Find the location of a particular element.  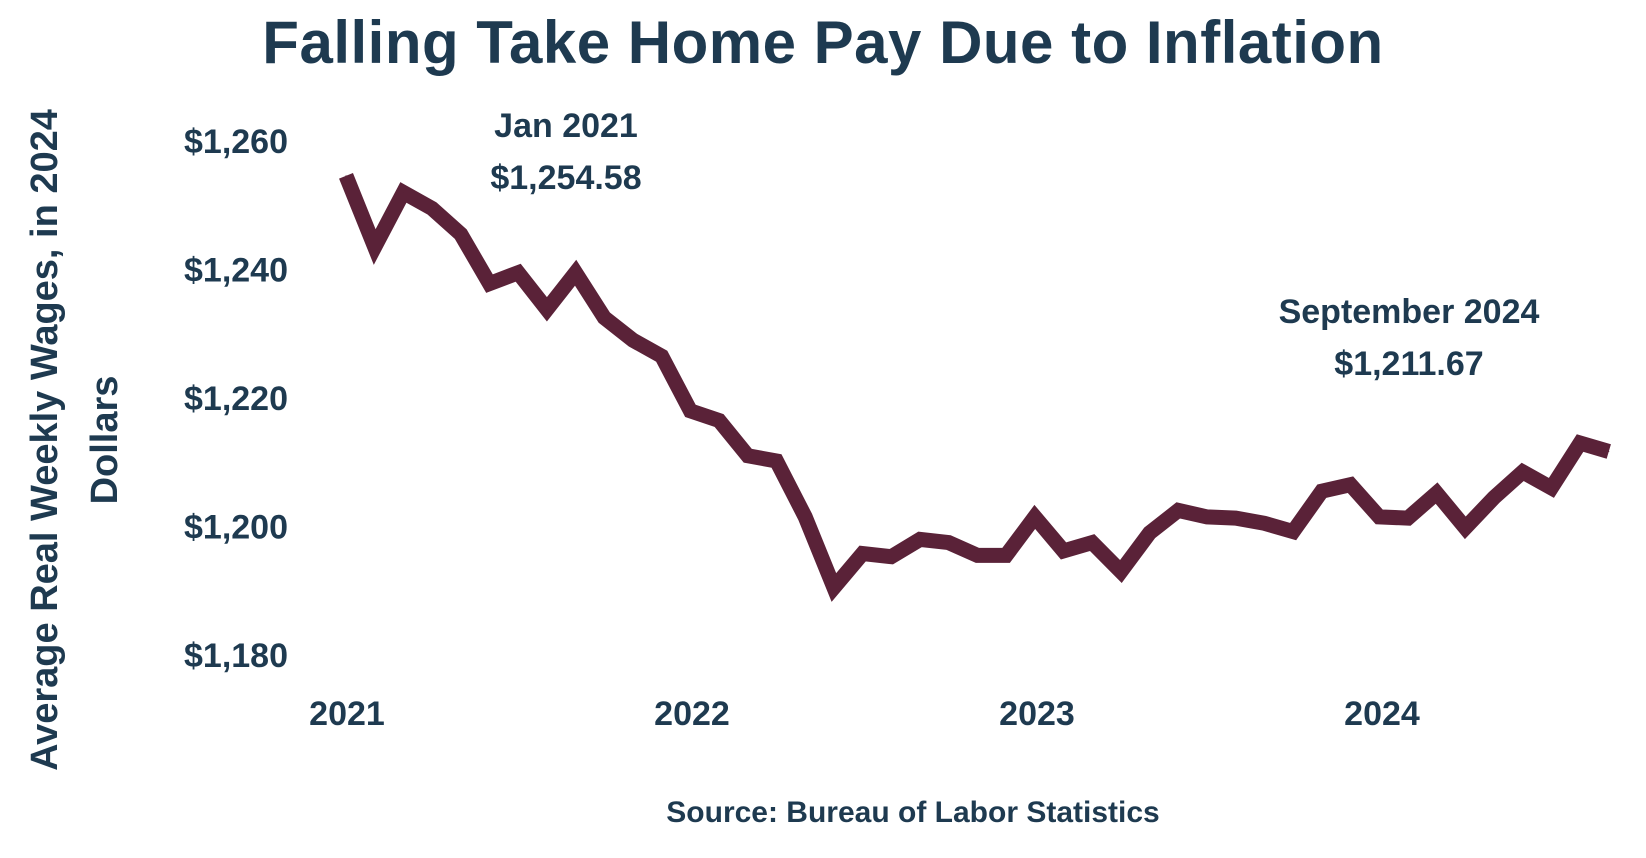

annotation-label: Jan 2021 is located at coordinates (566, 126).